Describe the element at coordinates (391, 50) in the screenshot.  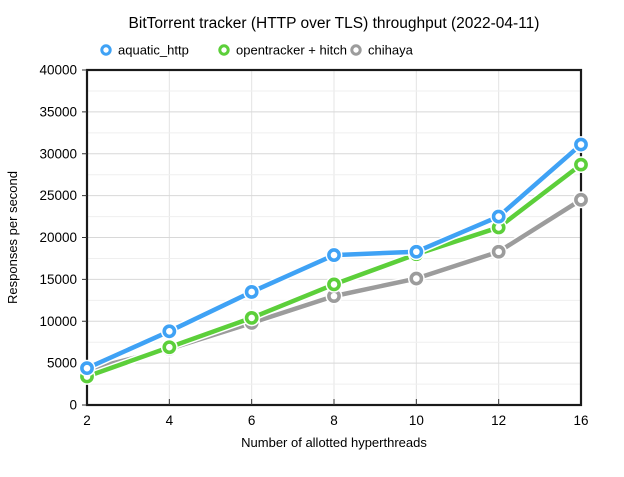
I see `legend-label: chihaya` at that location.